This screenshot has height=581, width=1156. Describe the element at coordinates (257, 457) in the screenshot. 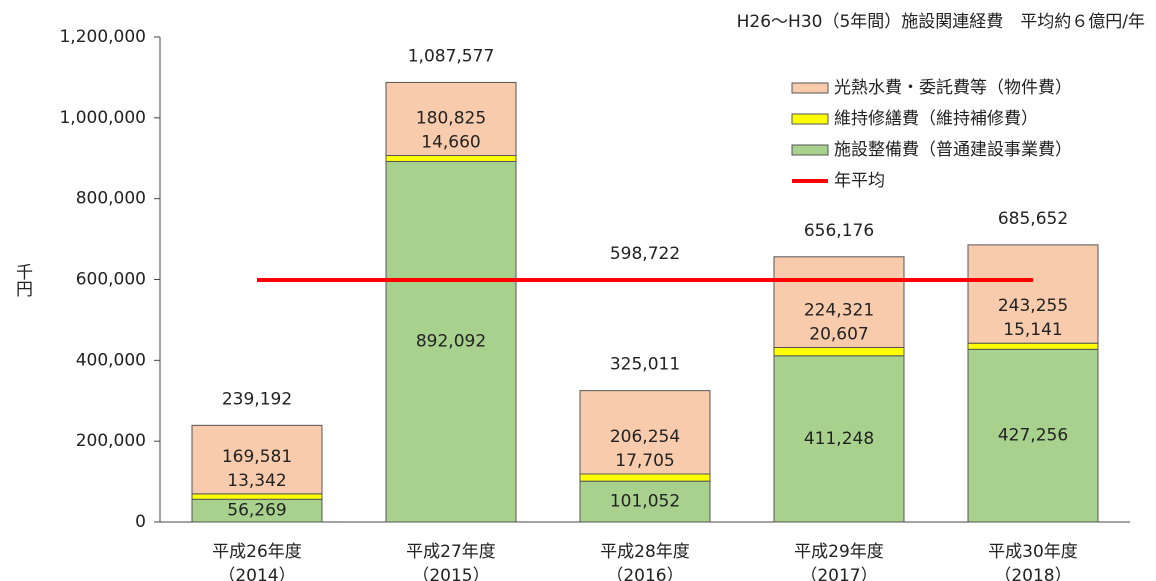

I see `value-label: 169,581` at that location.